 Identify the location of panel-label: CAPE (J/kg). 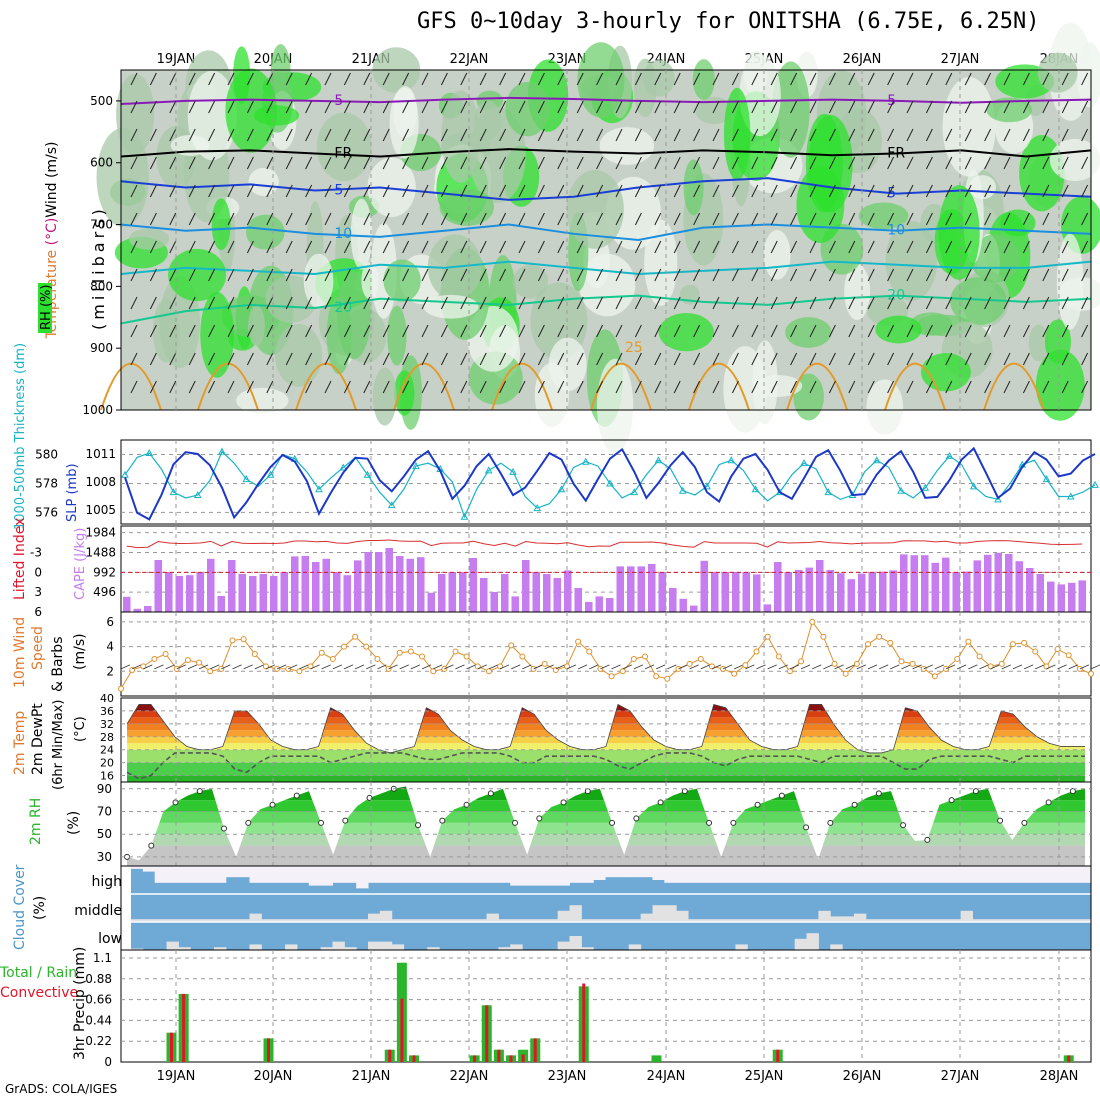
(80, 564).